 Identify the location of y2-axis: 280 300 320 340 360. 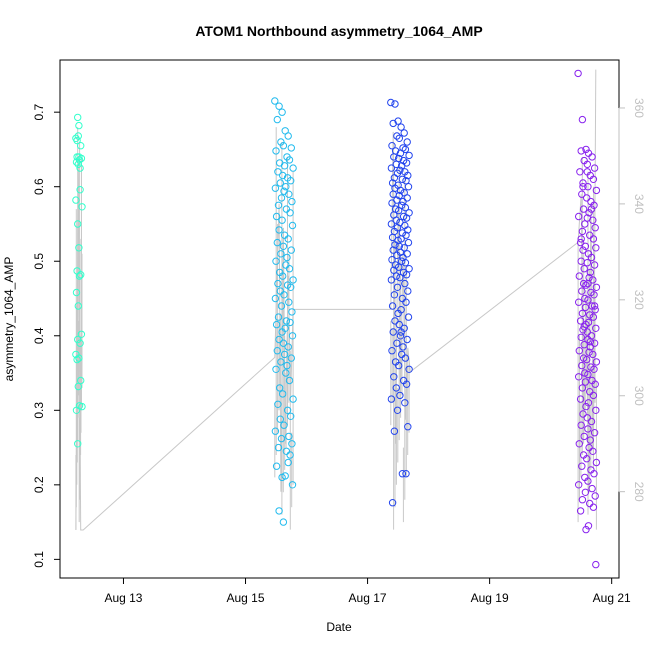
(632, 300).